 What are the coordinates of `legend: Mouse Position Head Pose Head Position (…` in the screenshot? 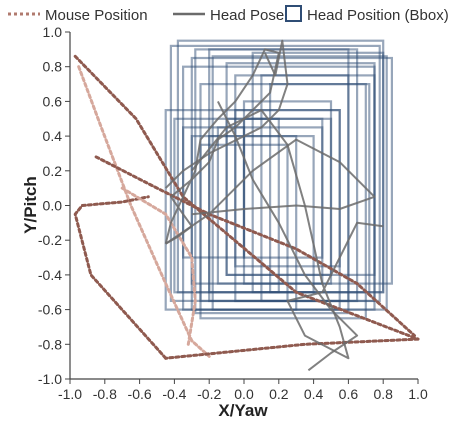 It's located at (228, 14).